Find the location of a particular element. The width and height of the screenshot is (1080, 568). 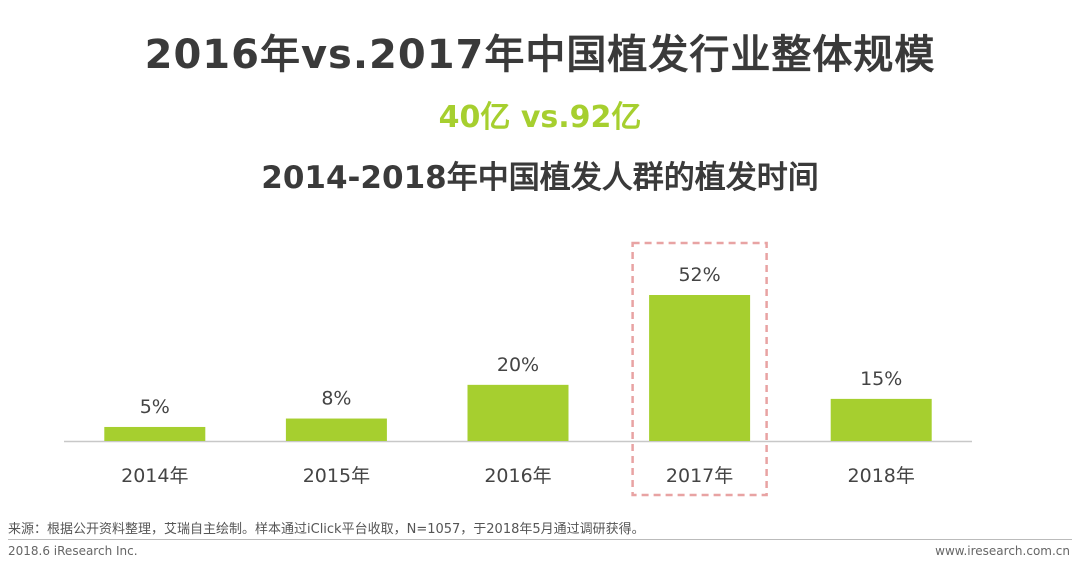

chart-title: 2014-2018年中国植发人群的植发时间 is located at coordinates (540, 178).